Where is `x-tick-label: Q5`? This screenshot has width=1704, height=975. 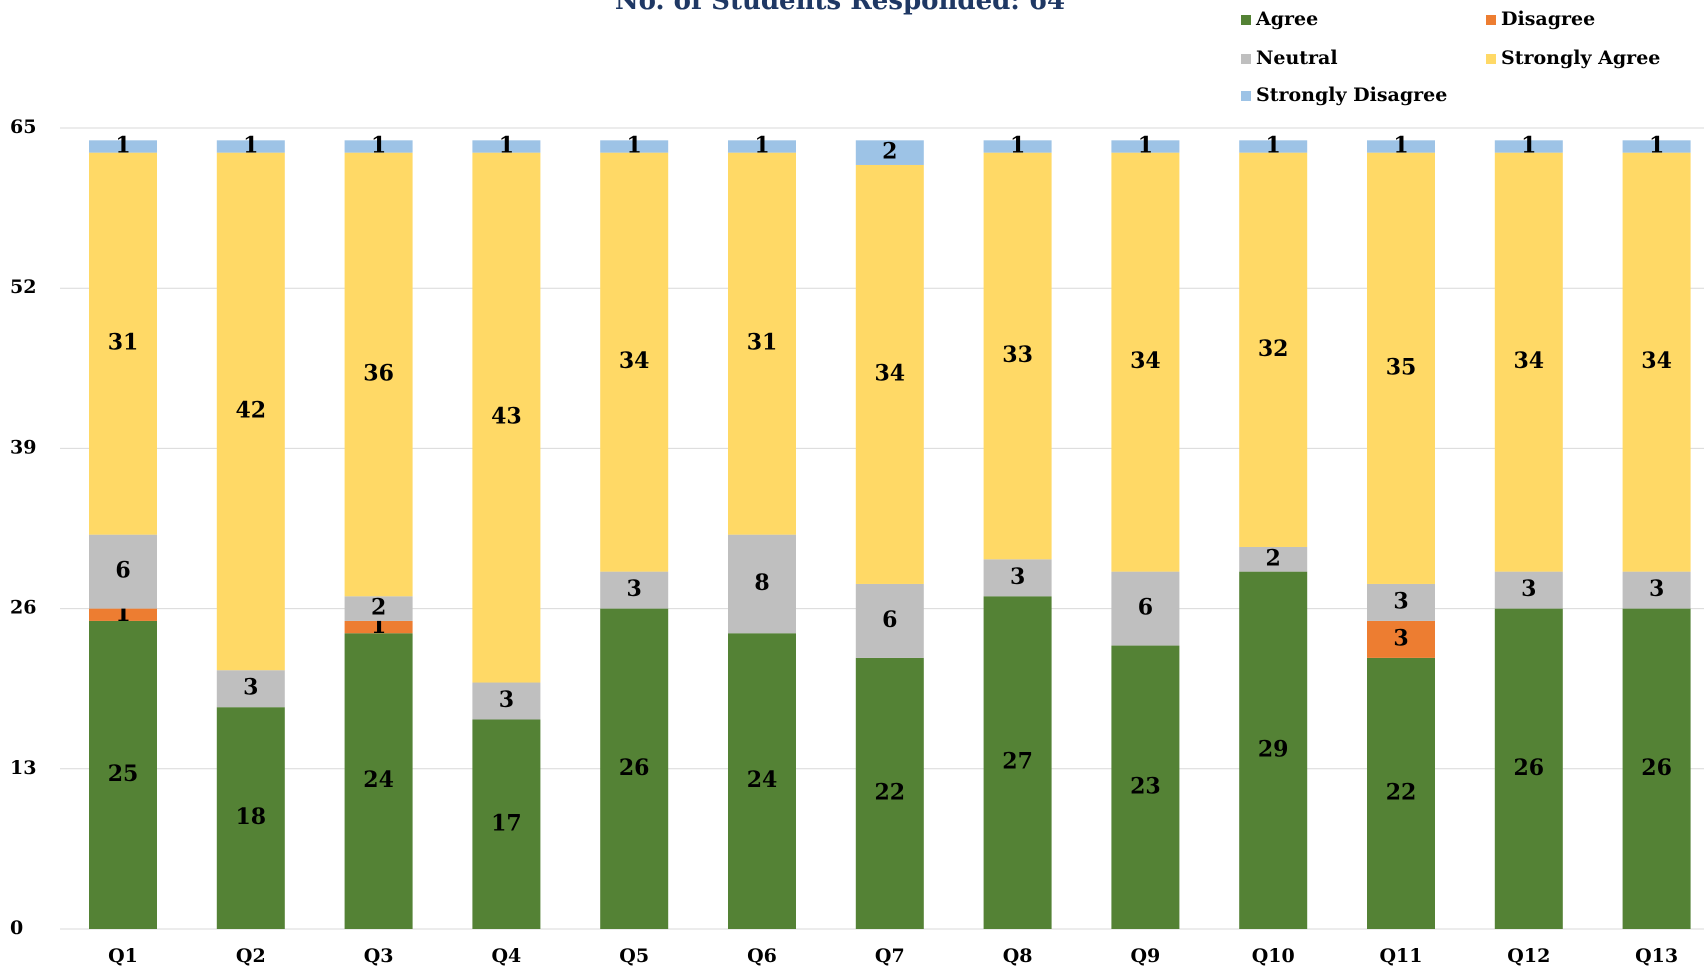 x-tick-label: Q5 is located at coordinates (634, 956).